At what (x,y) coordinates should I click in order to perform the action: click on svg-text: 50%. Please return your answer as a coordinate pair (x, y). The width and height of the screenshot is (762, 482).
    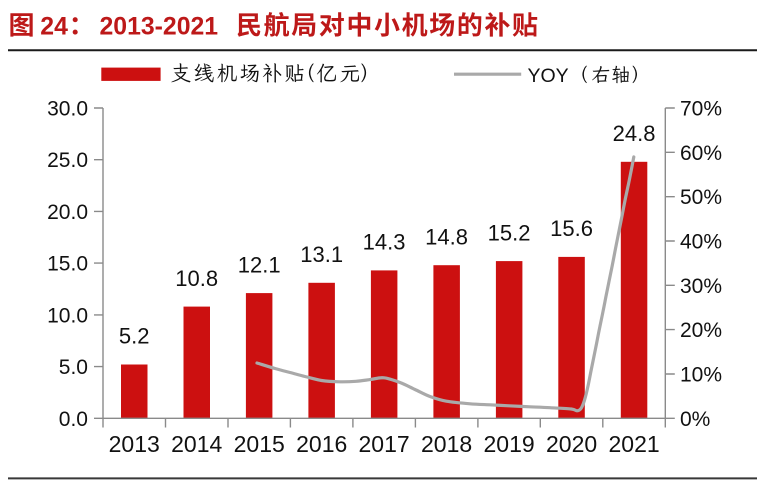
    Looking at the image, I should click on (701, 197).